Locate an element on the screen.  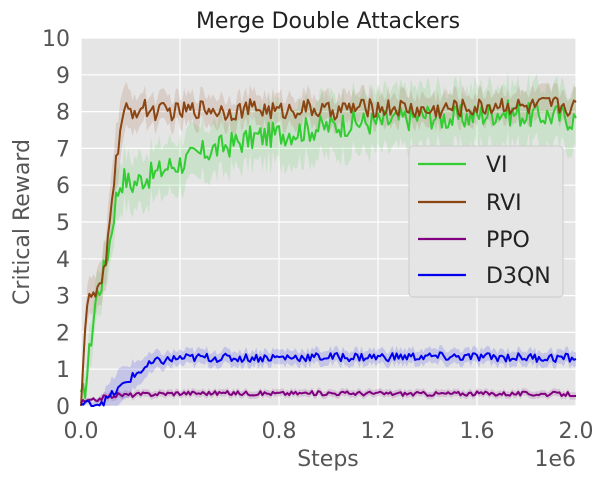
y-tick-label: 7 is located at coordinates (63, 149).